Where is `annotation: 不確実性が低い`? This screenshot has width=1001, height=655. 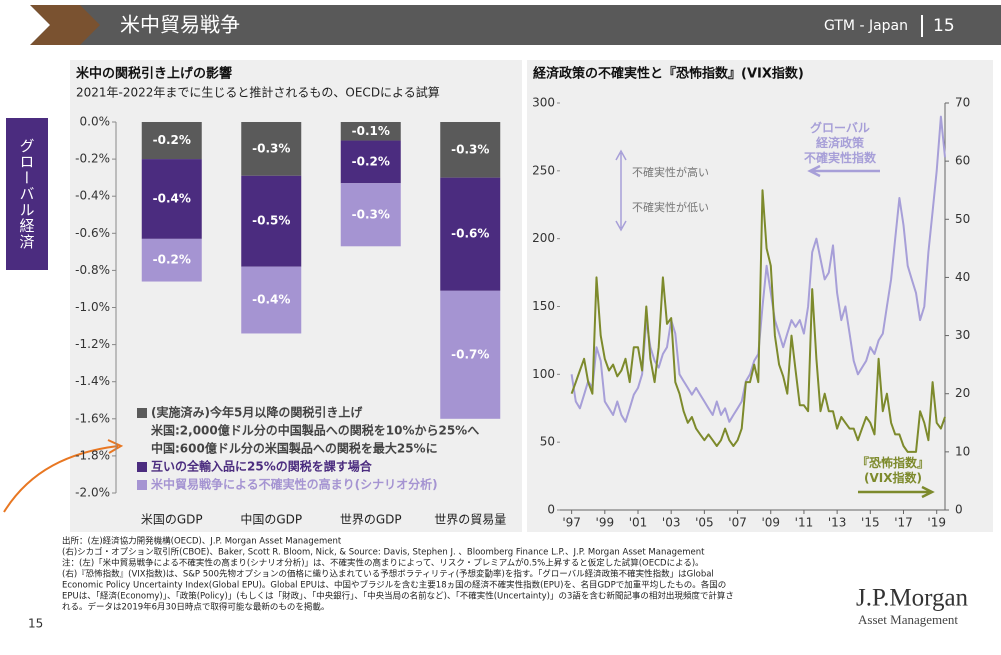 annotation: 不確実性が低い is located at coordinates (670, 207).